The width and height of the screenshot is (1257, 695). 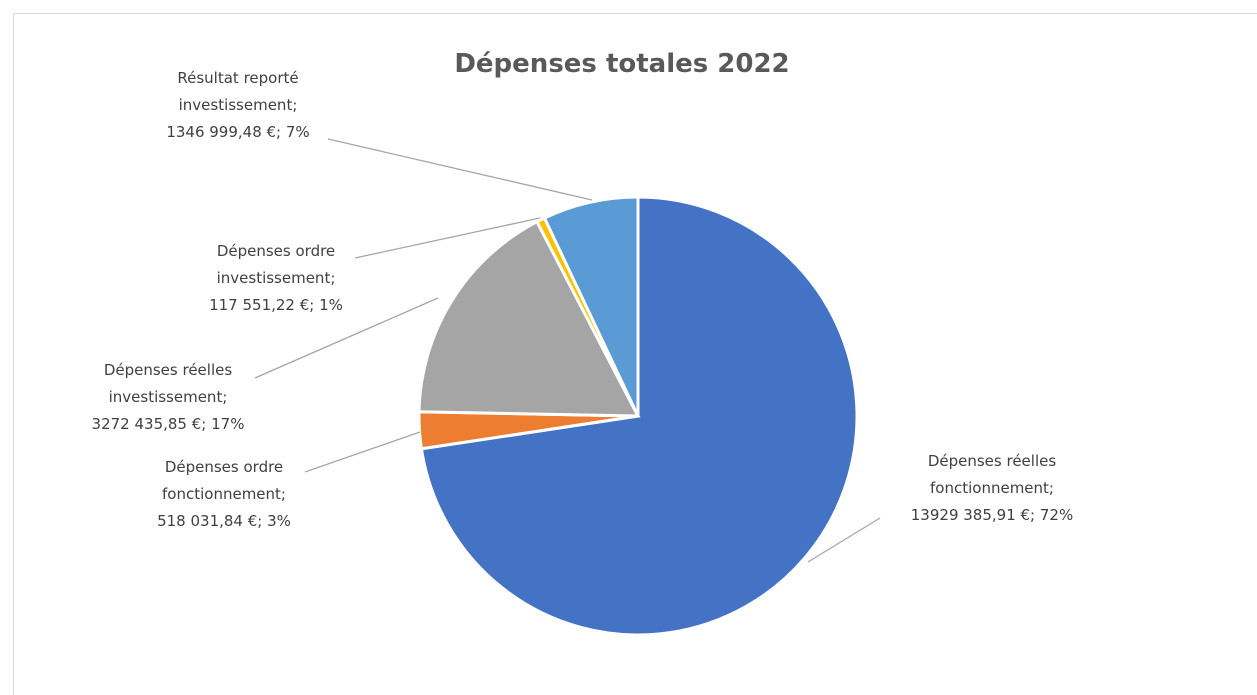 What do you see at coordinates (992, 461) in the screenshot?
I see `data-label-0-line-0: Dépenses réelles` at bounding box center [992, 461].